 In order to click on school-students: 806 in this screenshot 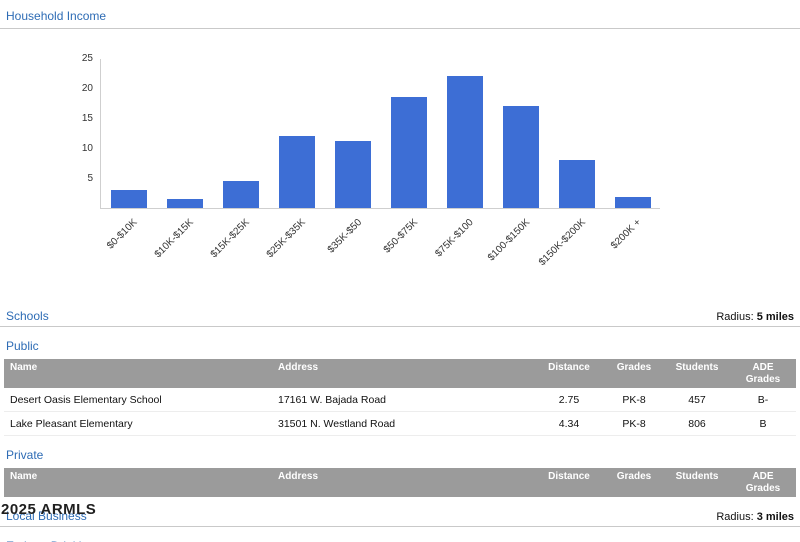, I will do `click(697, 423)`.